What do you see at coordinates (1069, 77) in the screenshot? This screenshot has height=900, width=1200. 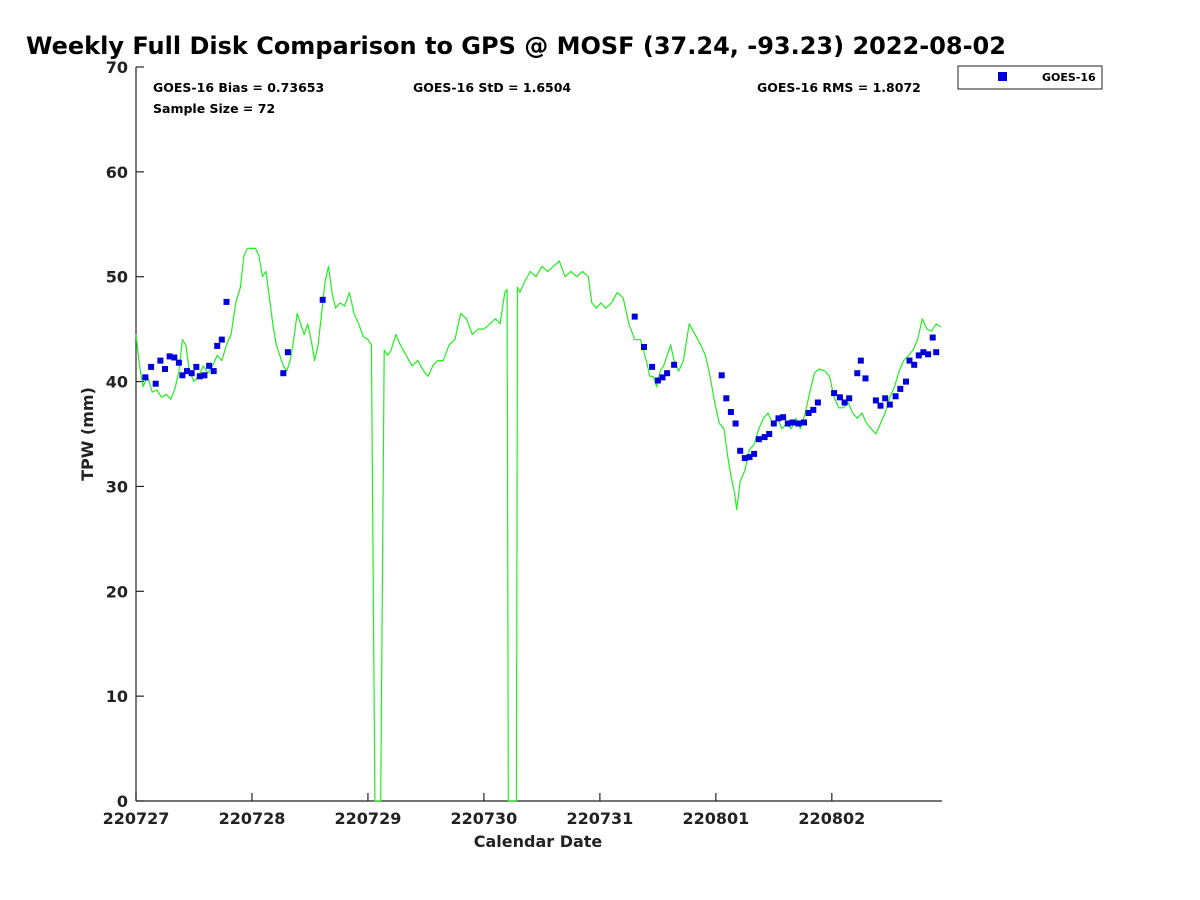 I see `legend-label: GOES-16` at bounding box center [1069, 77].